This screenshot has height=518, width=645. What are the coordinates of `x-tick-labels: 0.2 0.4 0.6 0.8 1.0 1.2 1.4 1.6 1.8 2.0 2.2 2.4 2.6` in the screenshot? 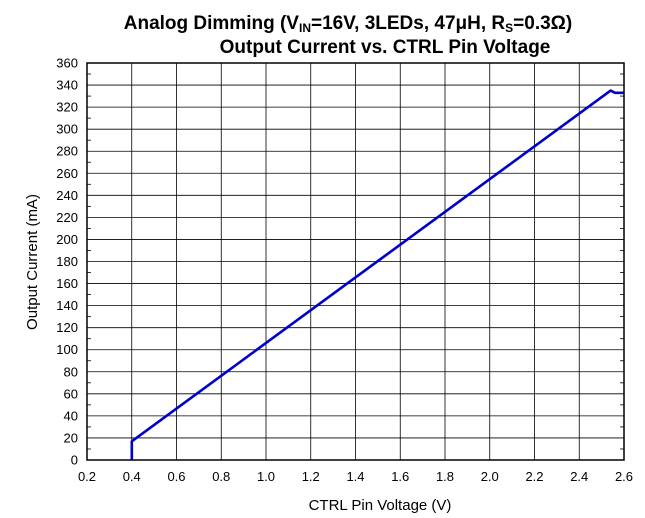 It's located at (355, 476).